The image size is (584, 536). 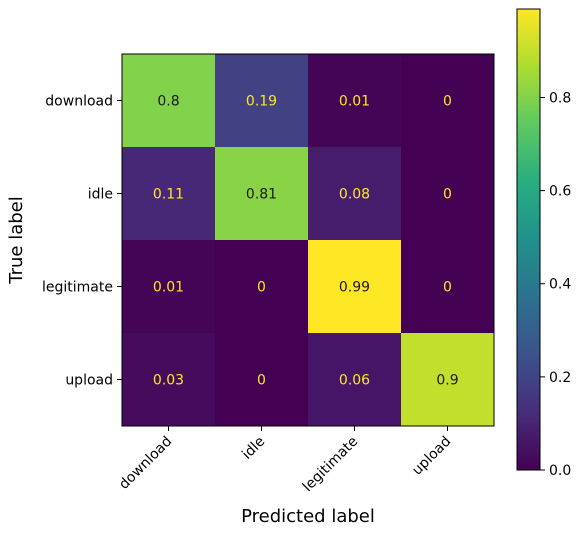 I want to click on y-axis-label: True label, so click(x=16, y=240).